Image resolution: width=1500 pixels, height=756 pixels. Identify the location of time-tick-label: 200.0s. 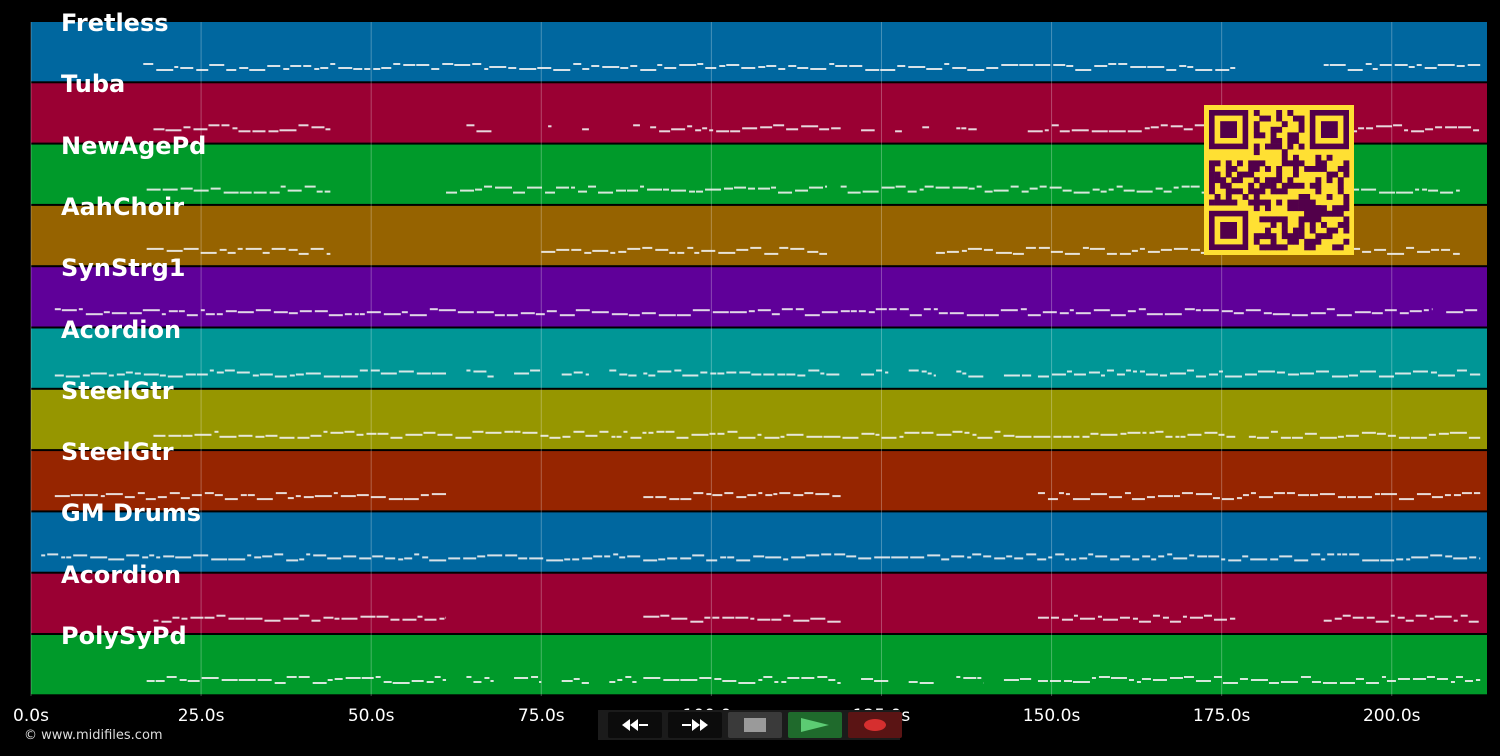
(1391, 716).